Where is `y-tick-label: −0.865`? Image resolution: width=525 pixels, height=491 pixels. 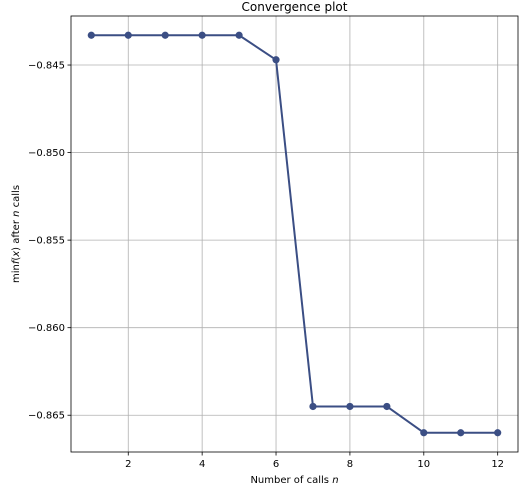 y-tick-label: −0.865 is located at coordinates (46, 416).